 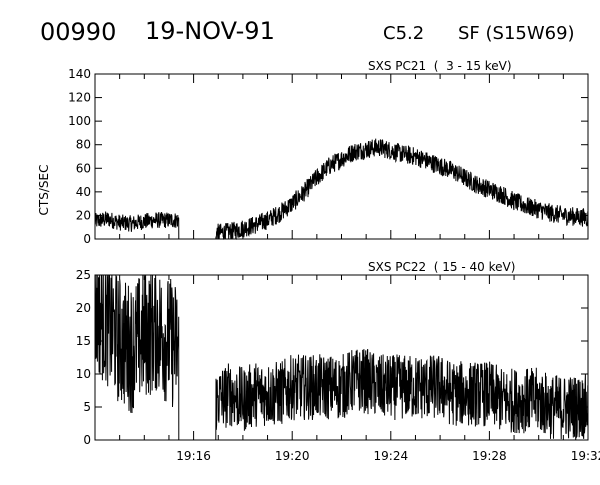 What do you see at coordinates (292, 456) in the screenshot?
I see `x-tick-label: 19:20` at bounding box center [292, 456].